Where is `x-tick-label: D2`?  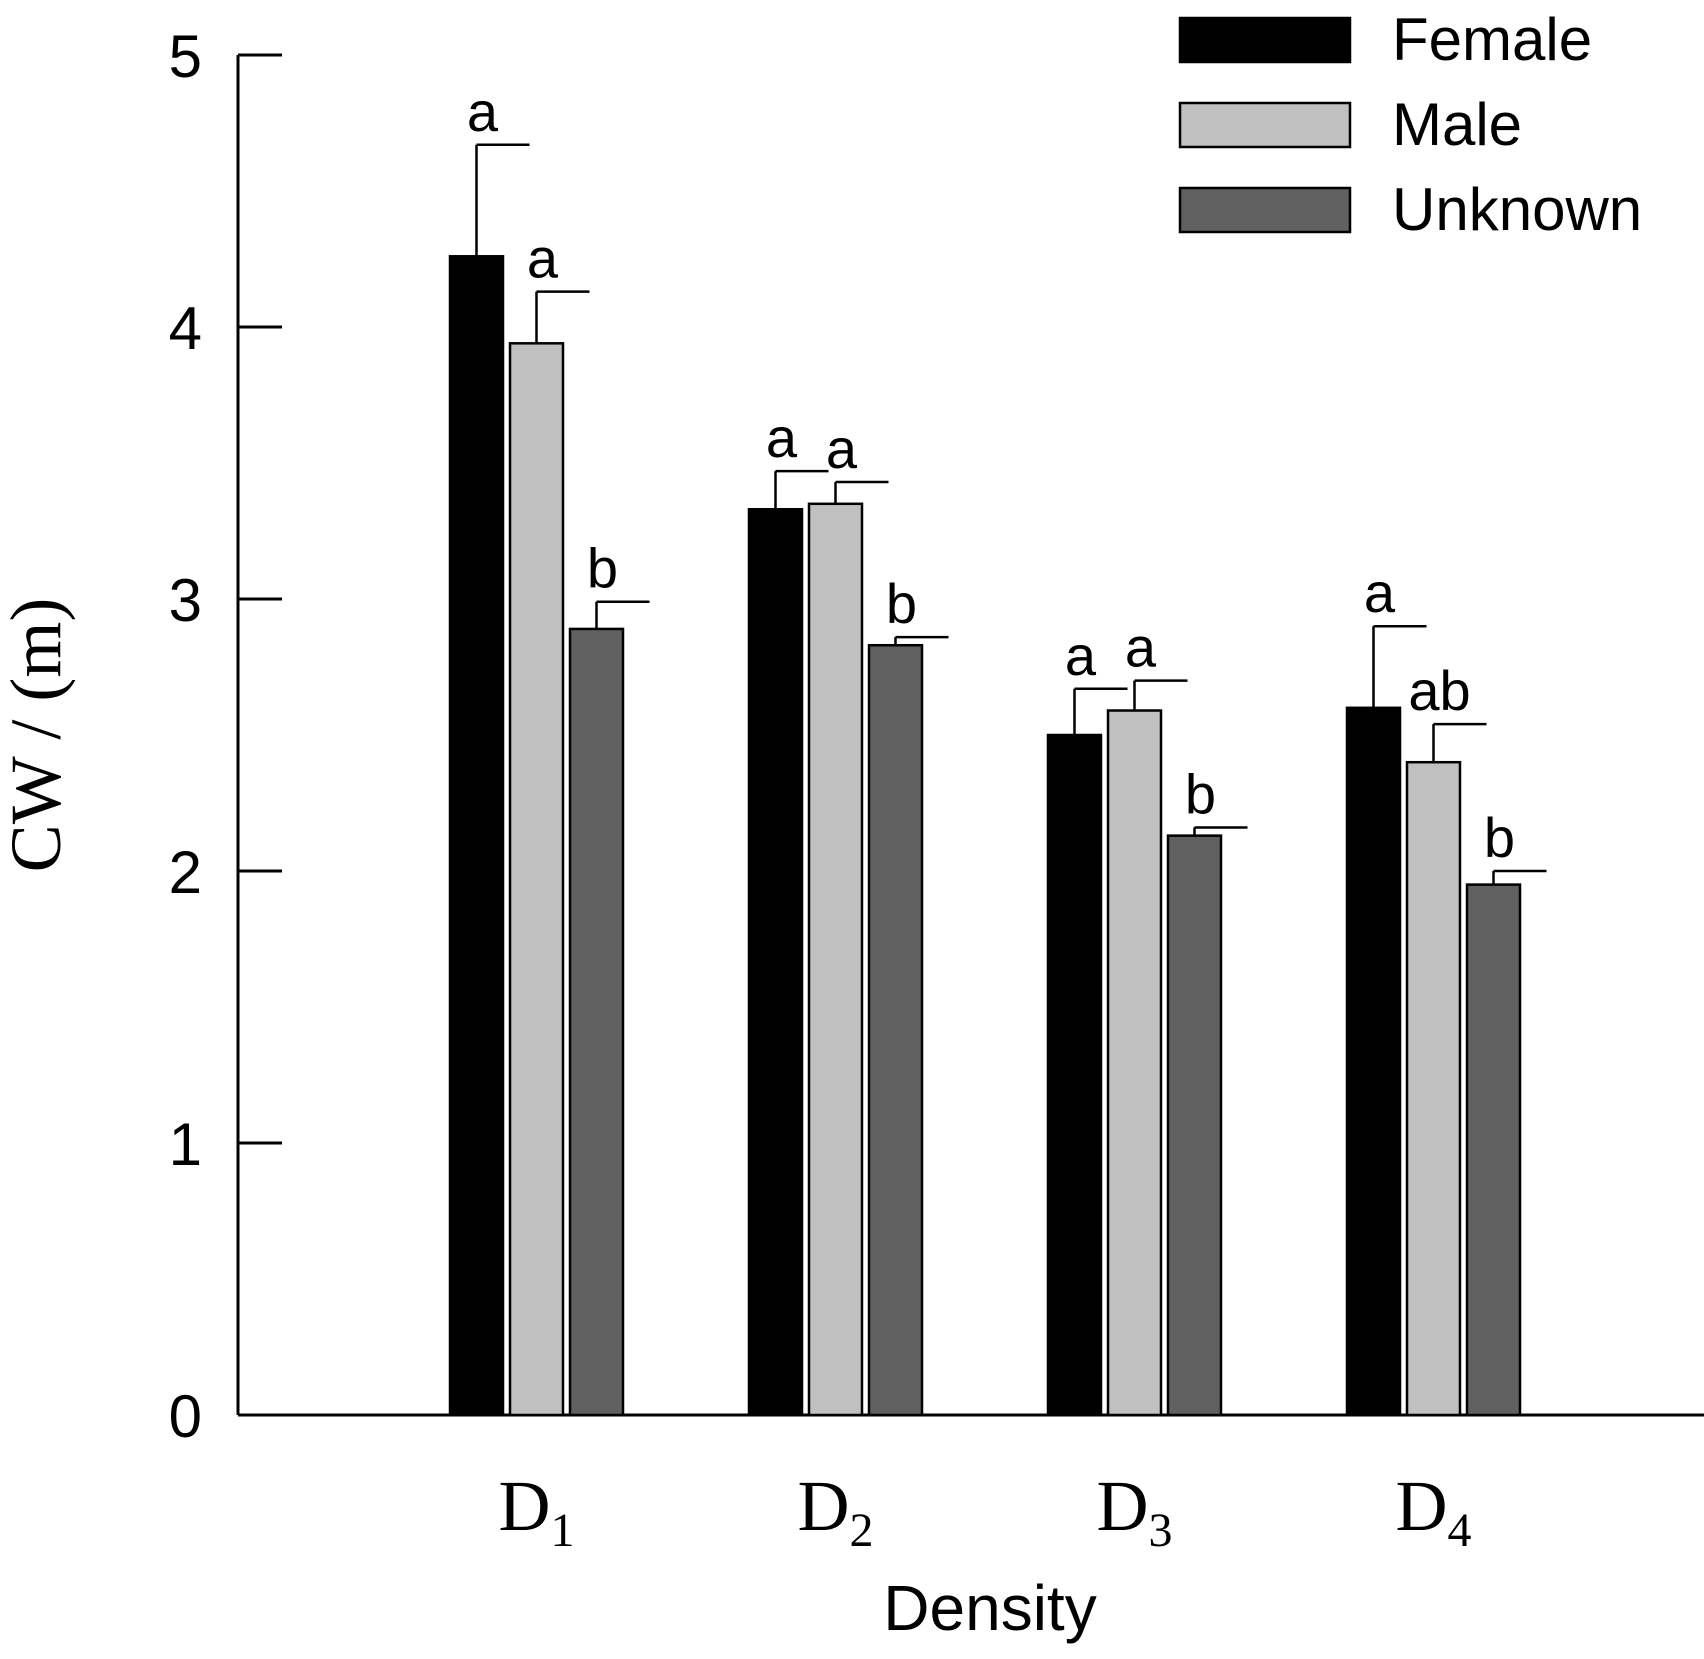
x-tick-label: D2 is located at coordinates (836, 1511).